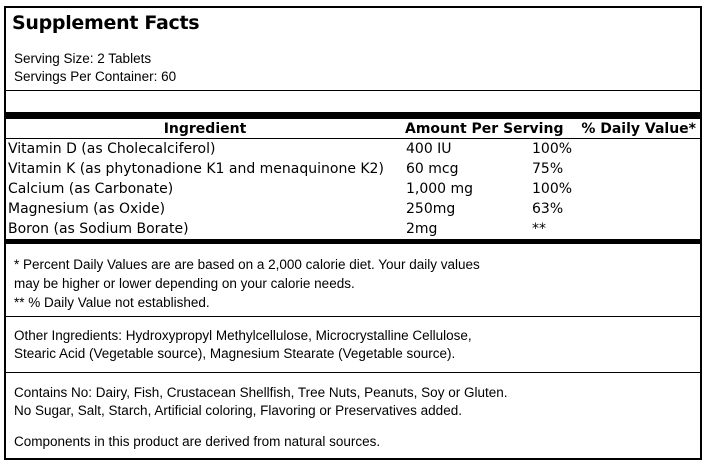  I want to click on ingredient-amount: 60 mcg, so click(432, 169).